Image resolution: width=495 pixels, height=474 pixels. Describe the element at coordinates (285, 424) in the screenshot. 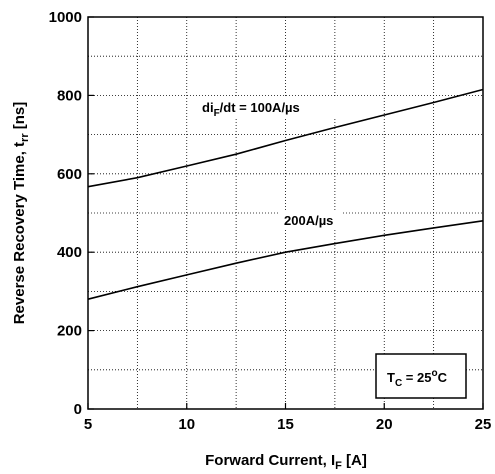

I see `x-tick-label: 15` at that location.